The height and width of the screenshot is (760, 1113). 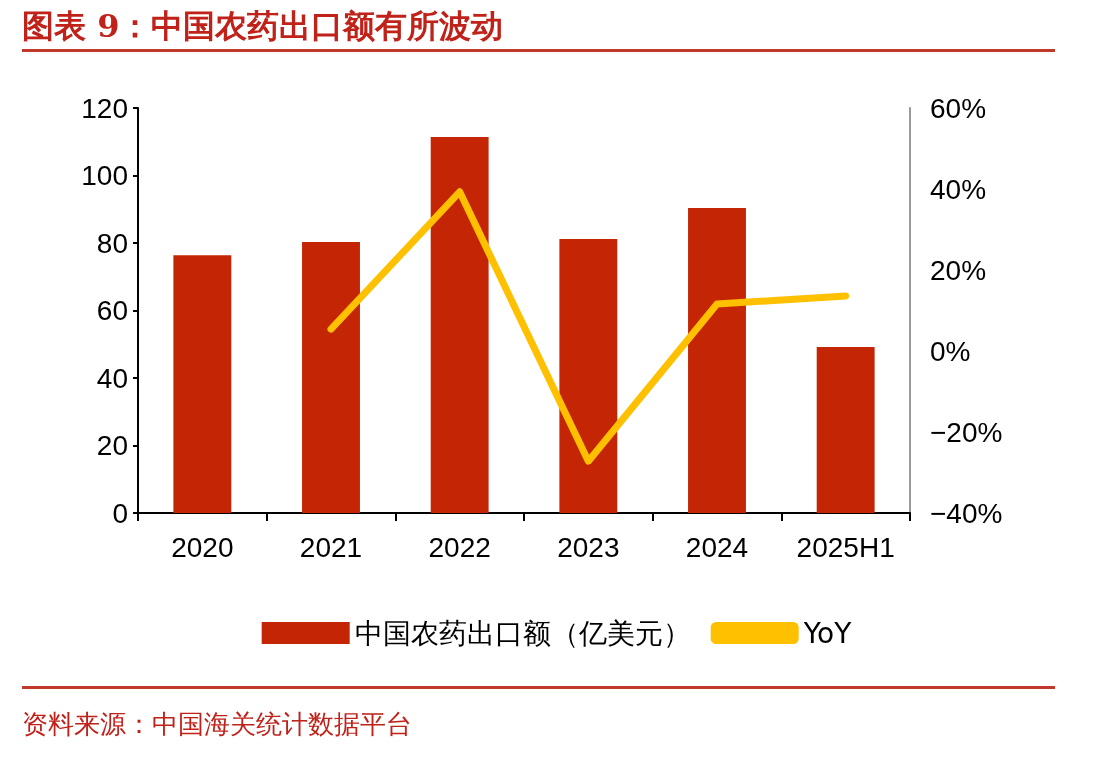 What do you see at coordinates (459, 547) in the screenshot?
I see `x-tick-label: 2022` at bounding box center [459, 547].